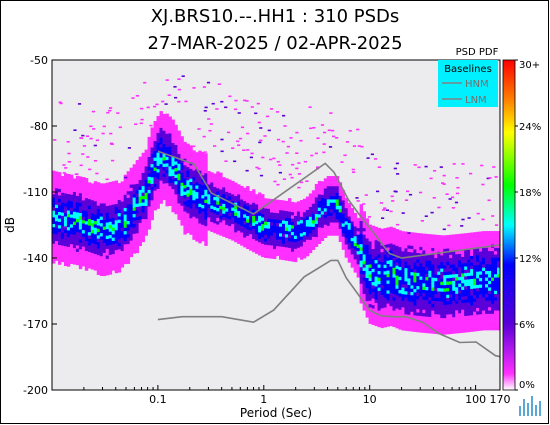 The width and height of the screenshot is (550, 425). What do you see at coordinates (530, 193) in the screenshot?
I see `colorbar-tick-label: 18%` at bounding box center [530, 193].